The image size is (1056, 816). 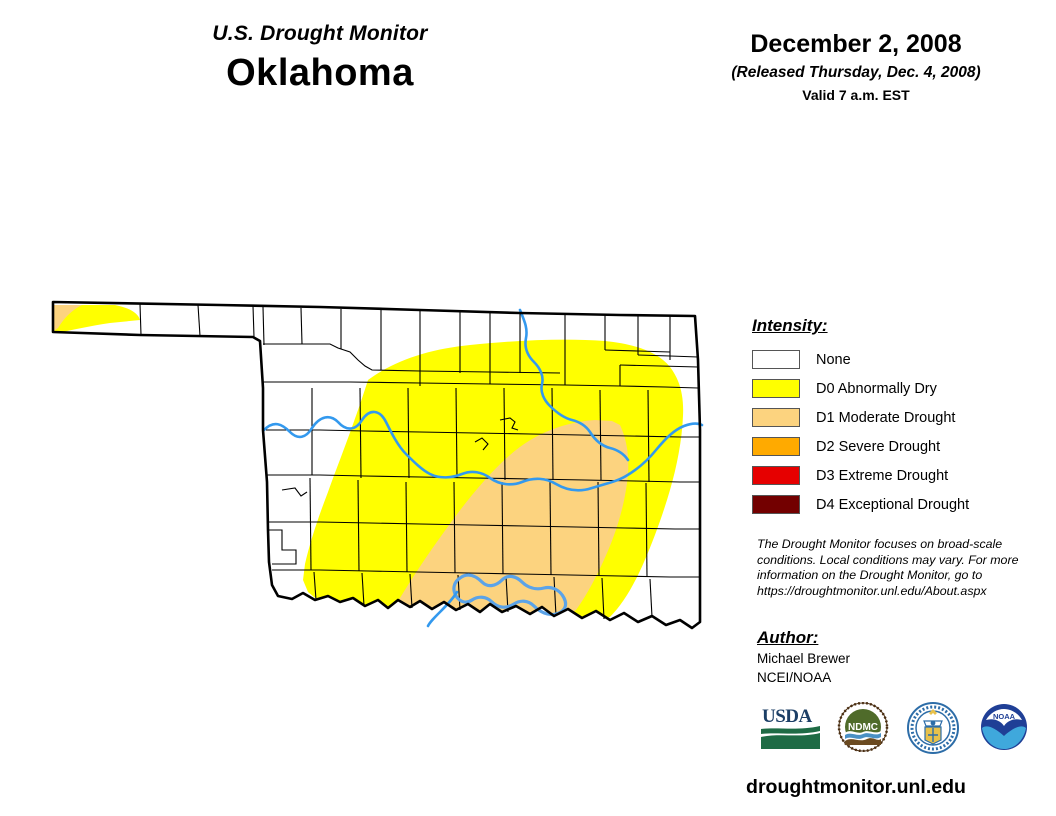 I want to click on usda-logo: USDA, so click(x=791, y=728).